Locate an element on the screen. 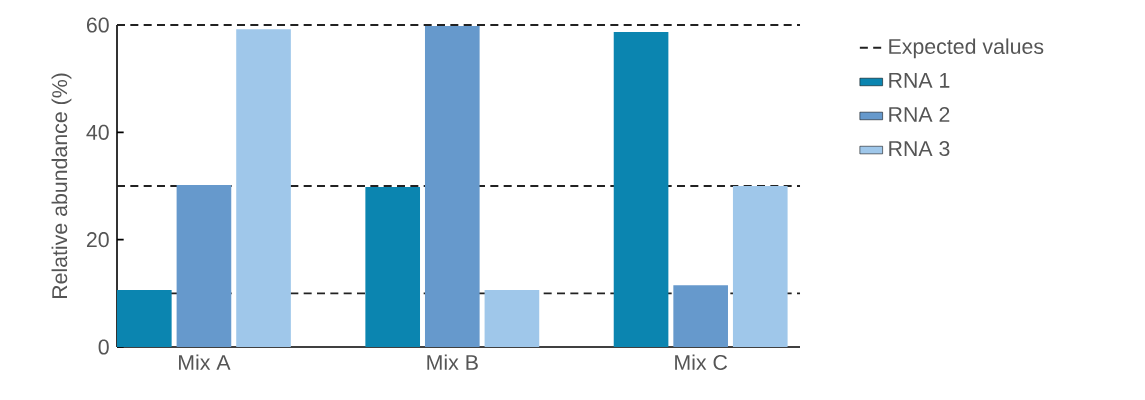  x-tick-label: Mix A is located at coordinates (205, 362).